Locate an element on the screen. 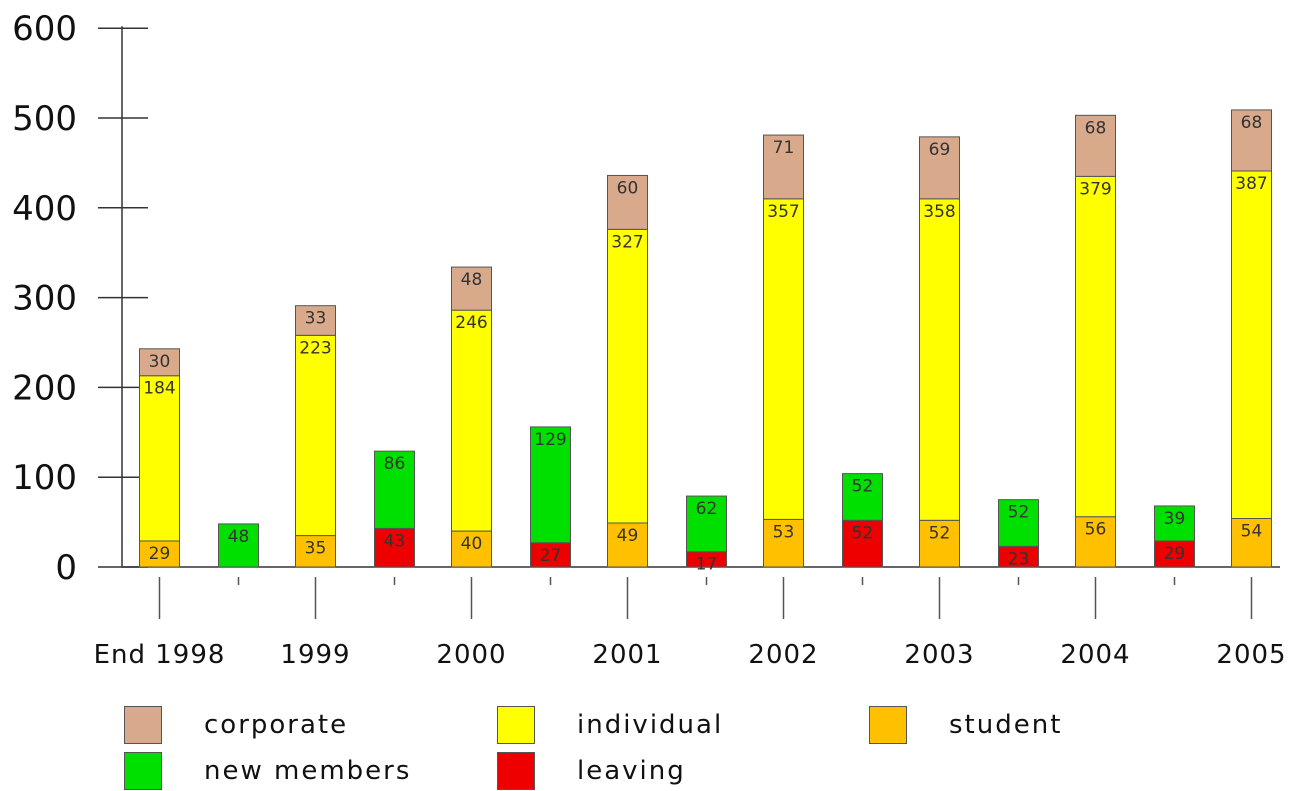 This screenshot has width=1294, height=791. bar-5-corporate is located at coordinates (939, 168).